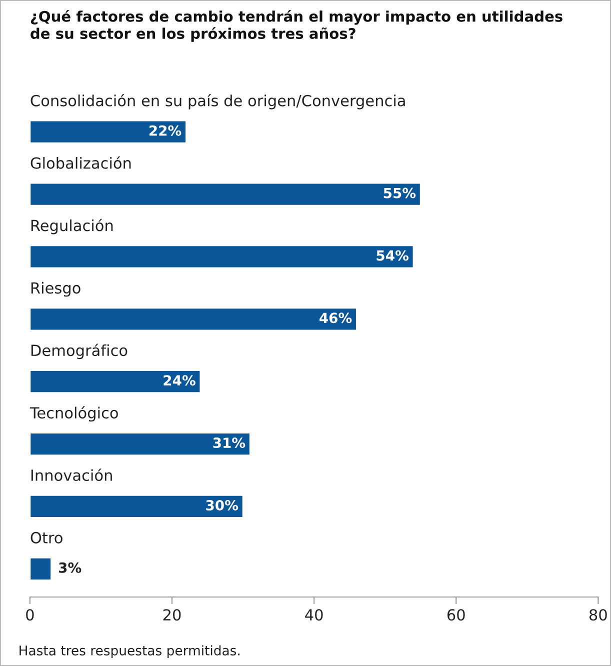  I want to click on y-tick-label: Innovación, so click(71, 475).